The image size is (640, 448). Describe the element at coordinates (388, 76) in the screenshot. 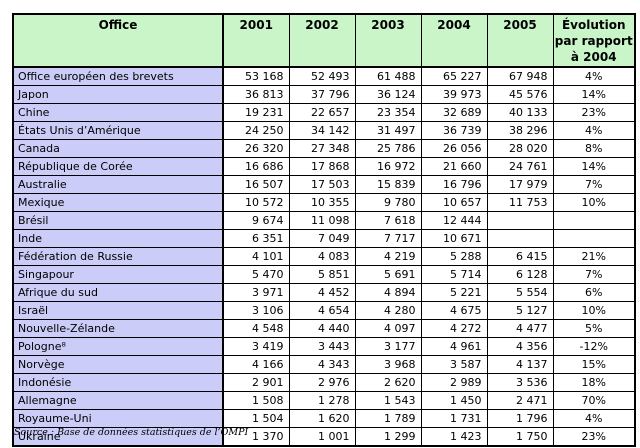

I see `year-value: 61 488` at that location.